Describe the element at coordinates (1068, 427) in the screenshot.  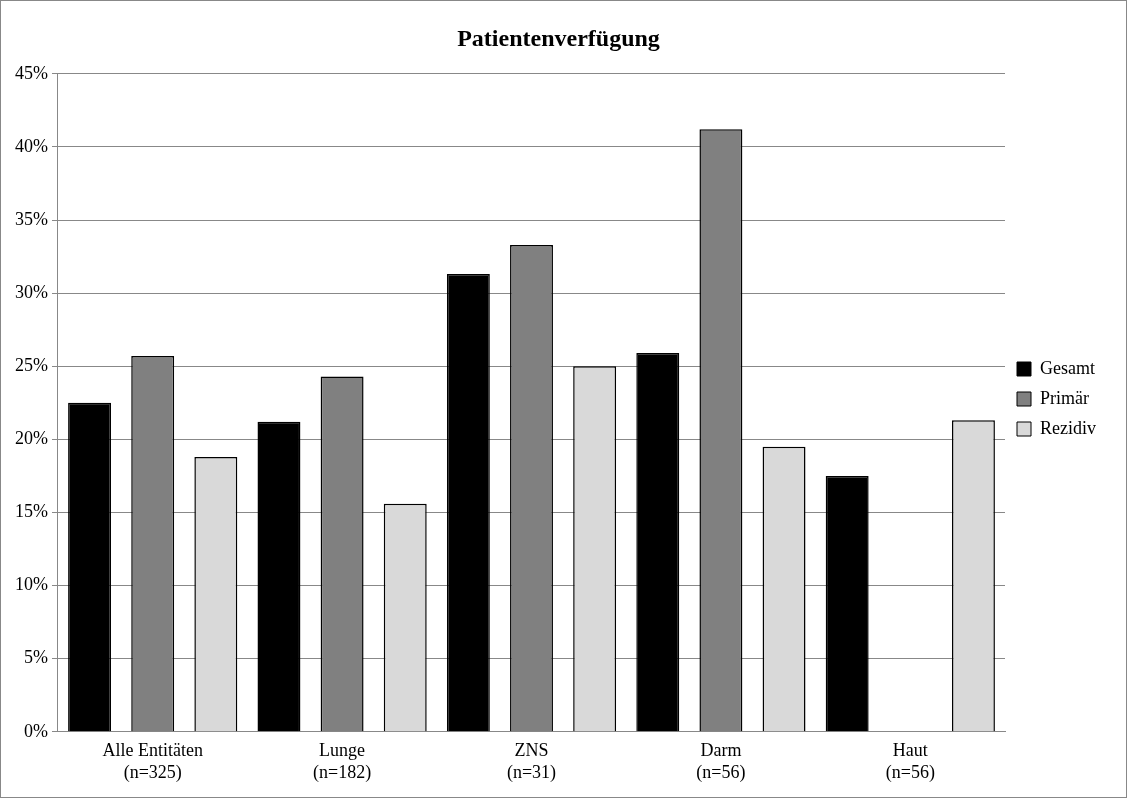
I see `legend-label: Rezidiv` at that location.